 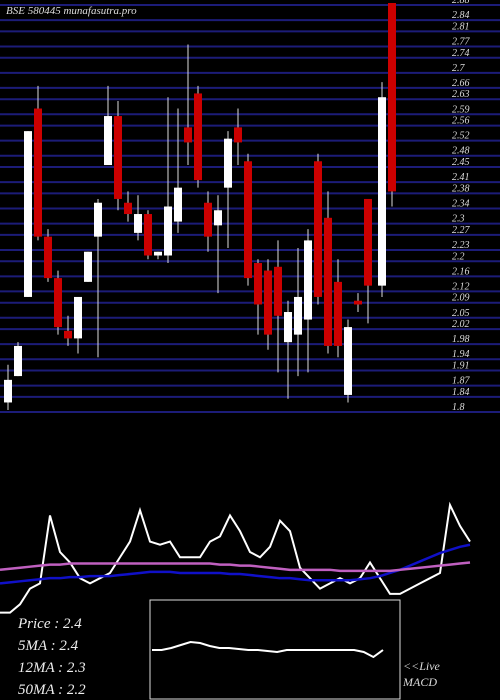 I want to click on y-tick-label: 2.52, so click(x=461, y=136).